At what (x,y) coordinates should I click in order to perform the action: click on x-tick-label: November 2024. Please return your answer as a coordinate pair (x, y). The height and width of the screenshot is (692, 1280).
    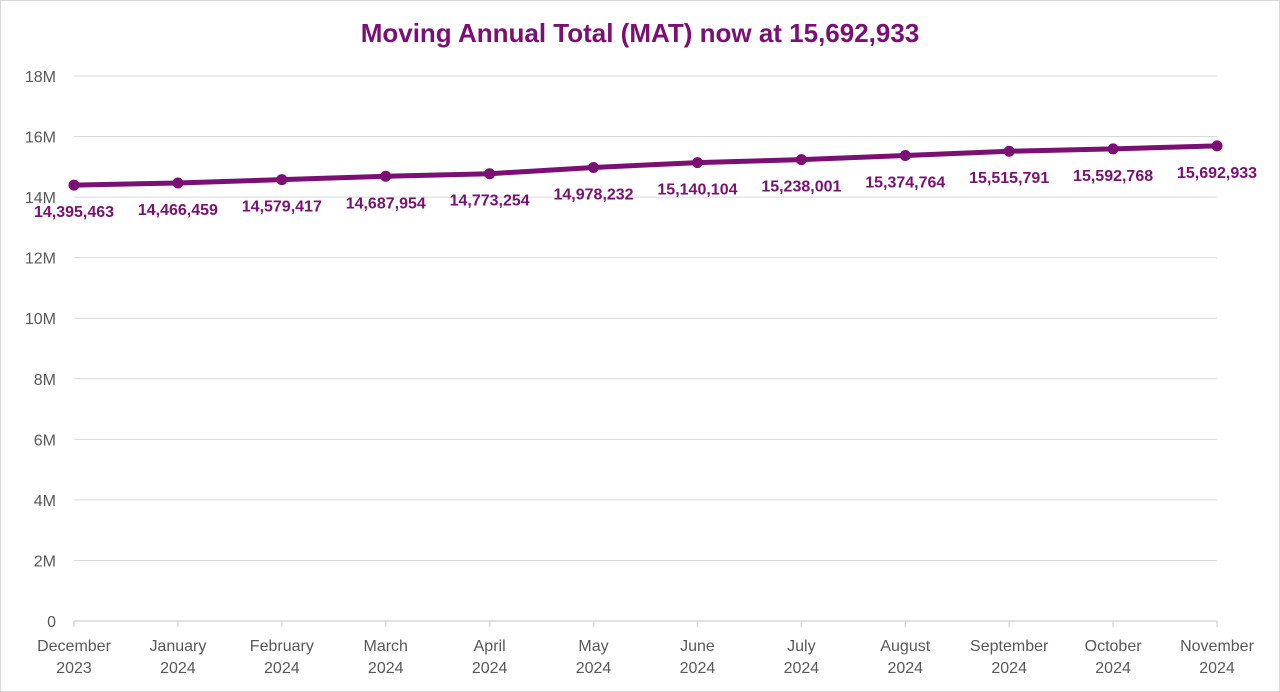
    Looking at the image, I should click on (1217, 657).